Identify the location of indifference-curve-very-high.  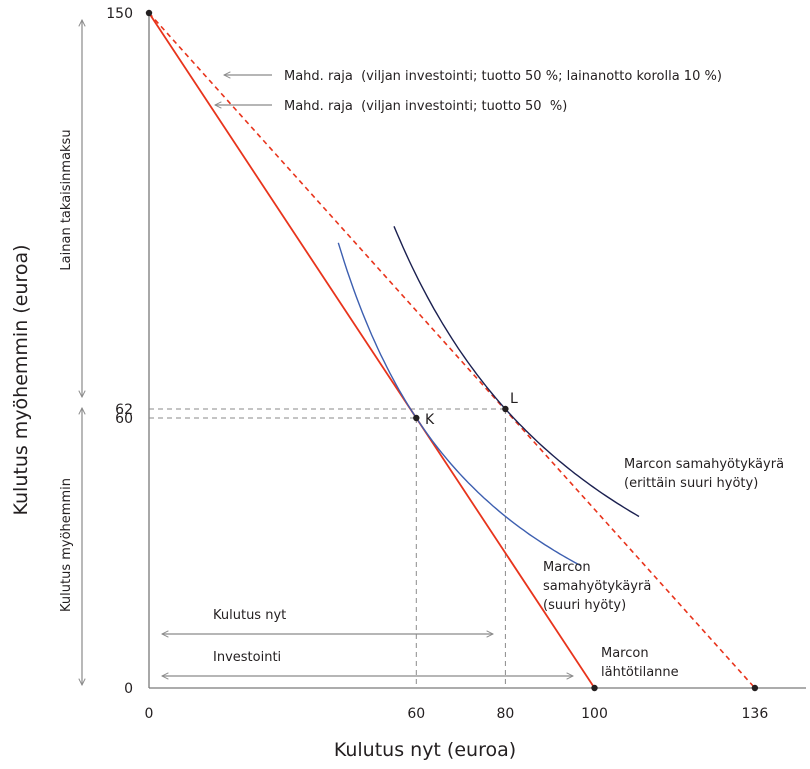
(516, 372).